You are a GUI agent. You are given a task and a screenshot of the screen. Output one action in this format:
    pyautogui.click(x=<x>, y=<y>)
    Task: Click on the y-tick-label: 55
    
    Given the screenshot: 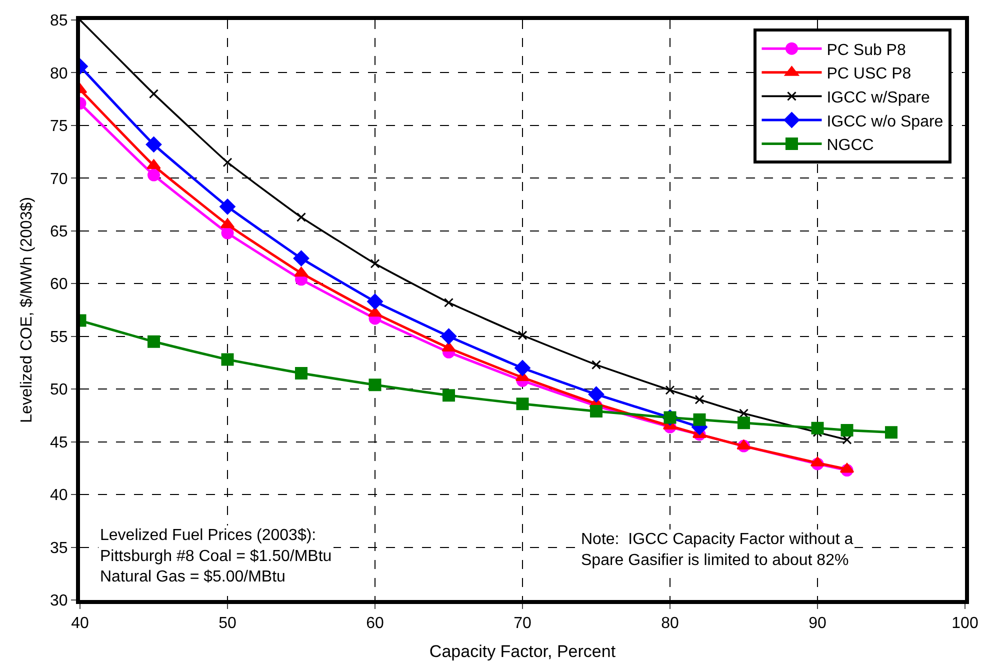 What is the action you would take?
    pyautogui.click(x=59, y=337)
    